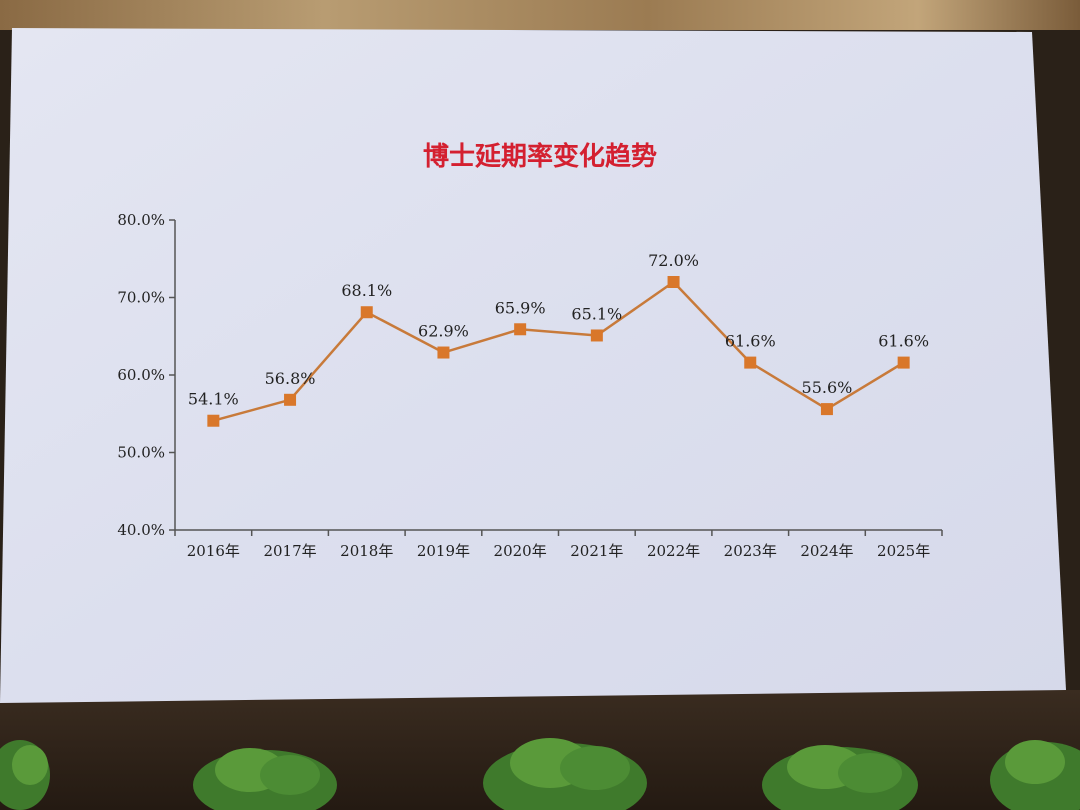 The image size is (1080, 810). Describe the element at coordinates (540, 15) in the screenshot. I see `ceiling-panel` at that location.